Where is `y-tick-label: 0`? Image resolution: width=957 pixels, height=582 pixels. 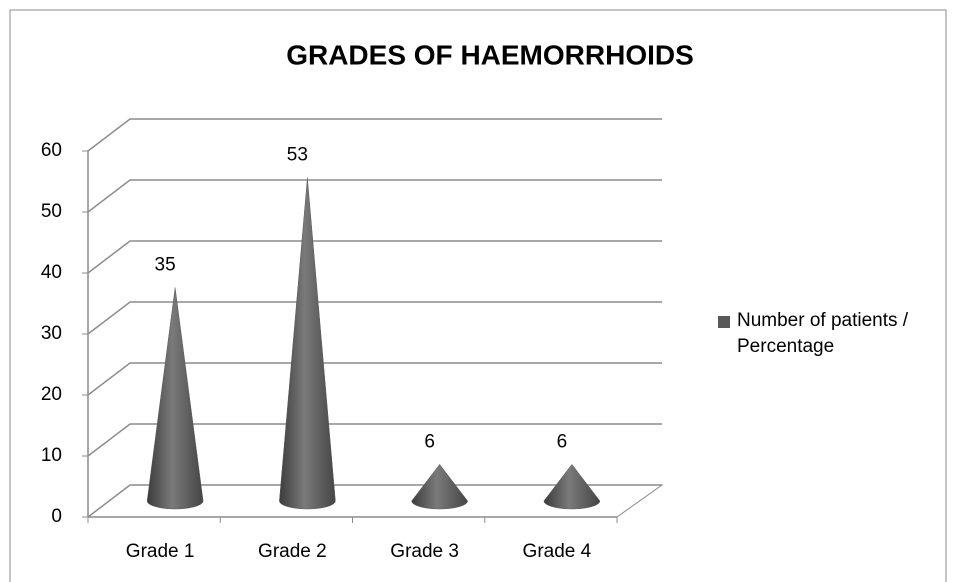
y-tick-label: 0 is located at coordinates (56, 516).